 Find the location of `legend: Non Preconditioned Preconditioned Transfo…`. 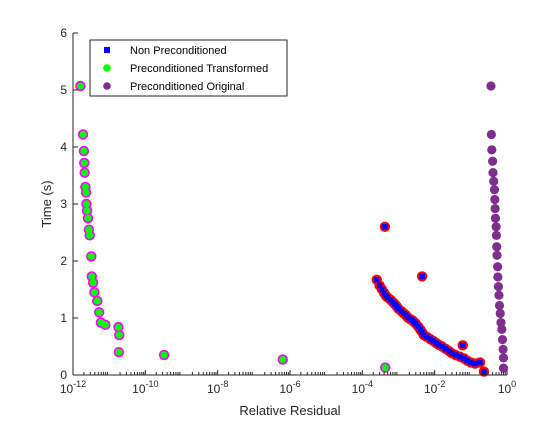

legend: Non Preconditioned Preconditioned Transfo… is located at coordinates (188, 68).